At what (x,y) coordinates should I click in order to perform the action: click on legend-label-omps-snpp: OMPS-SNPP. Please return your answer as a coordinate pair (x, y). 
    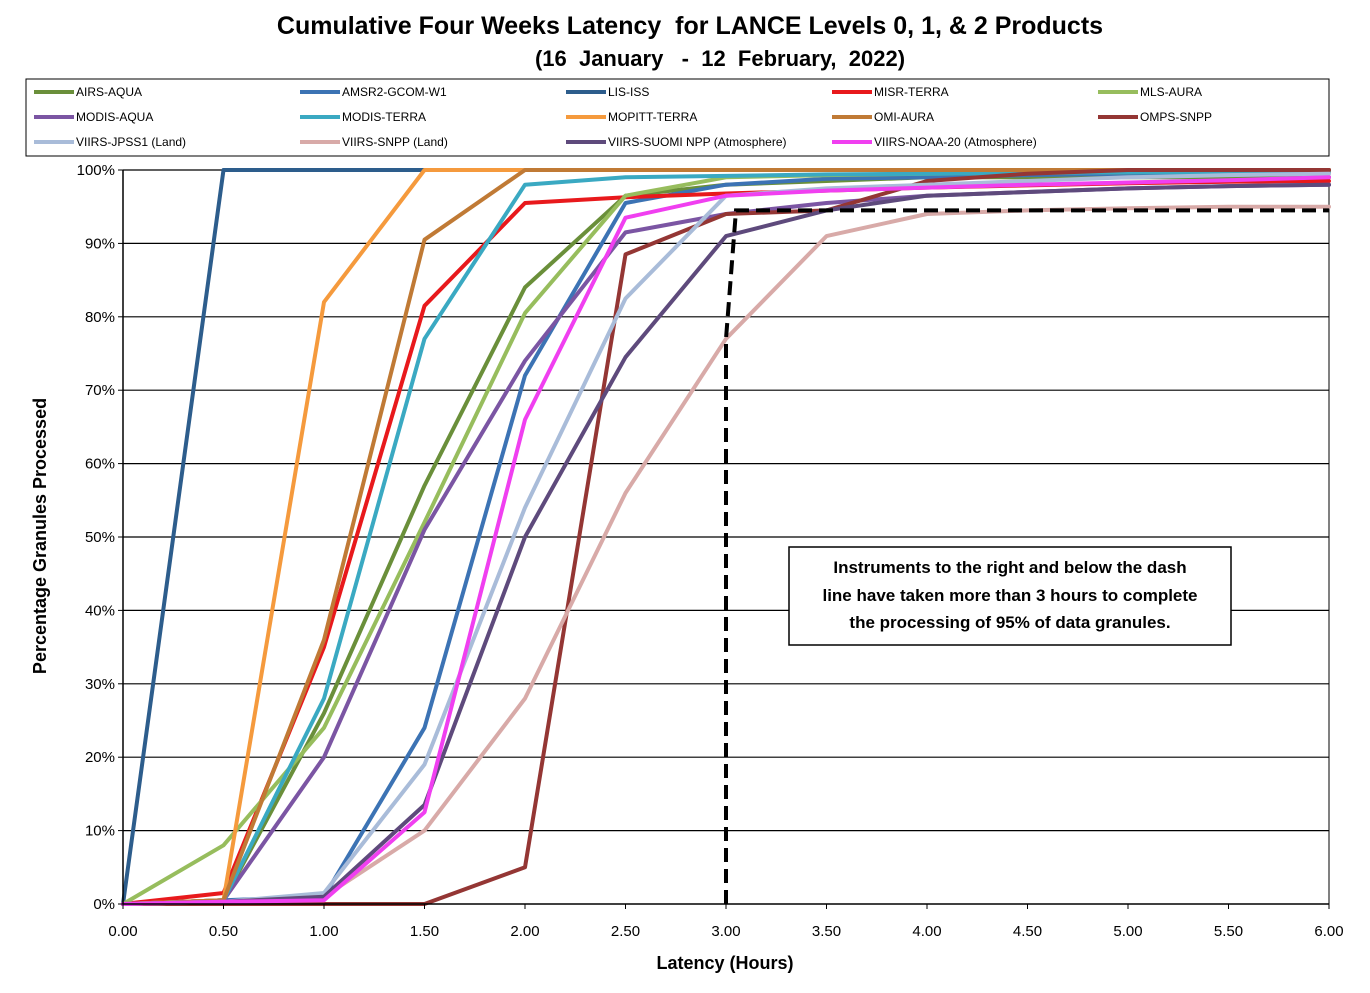
    Looking at the image, I should click on (1176, 117).